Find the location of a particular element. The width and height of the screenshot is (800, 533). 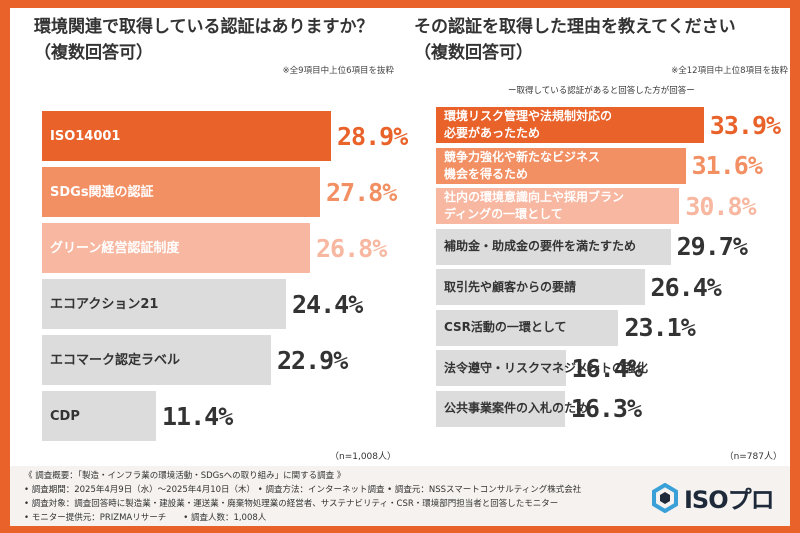

value-label: 16.4% is located at coordinates (607, 368).